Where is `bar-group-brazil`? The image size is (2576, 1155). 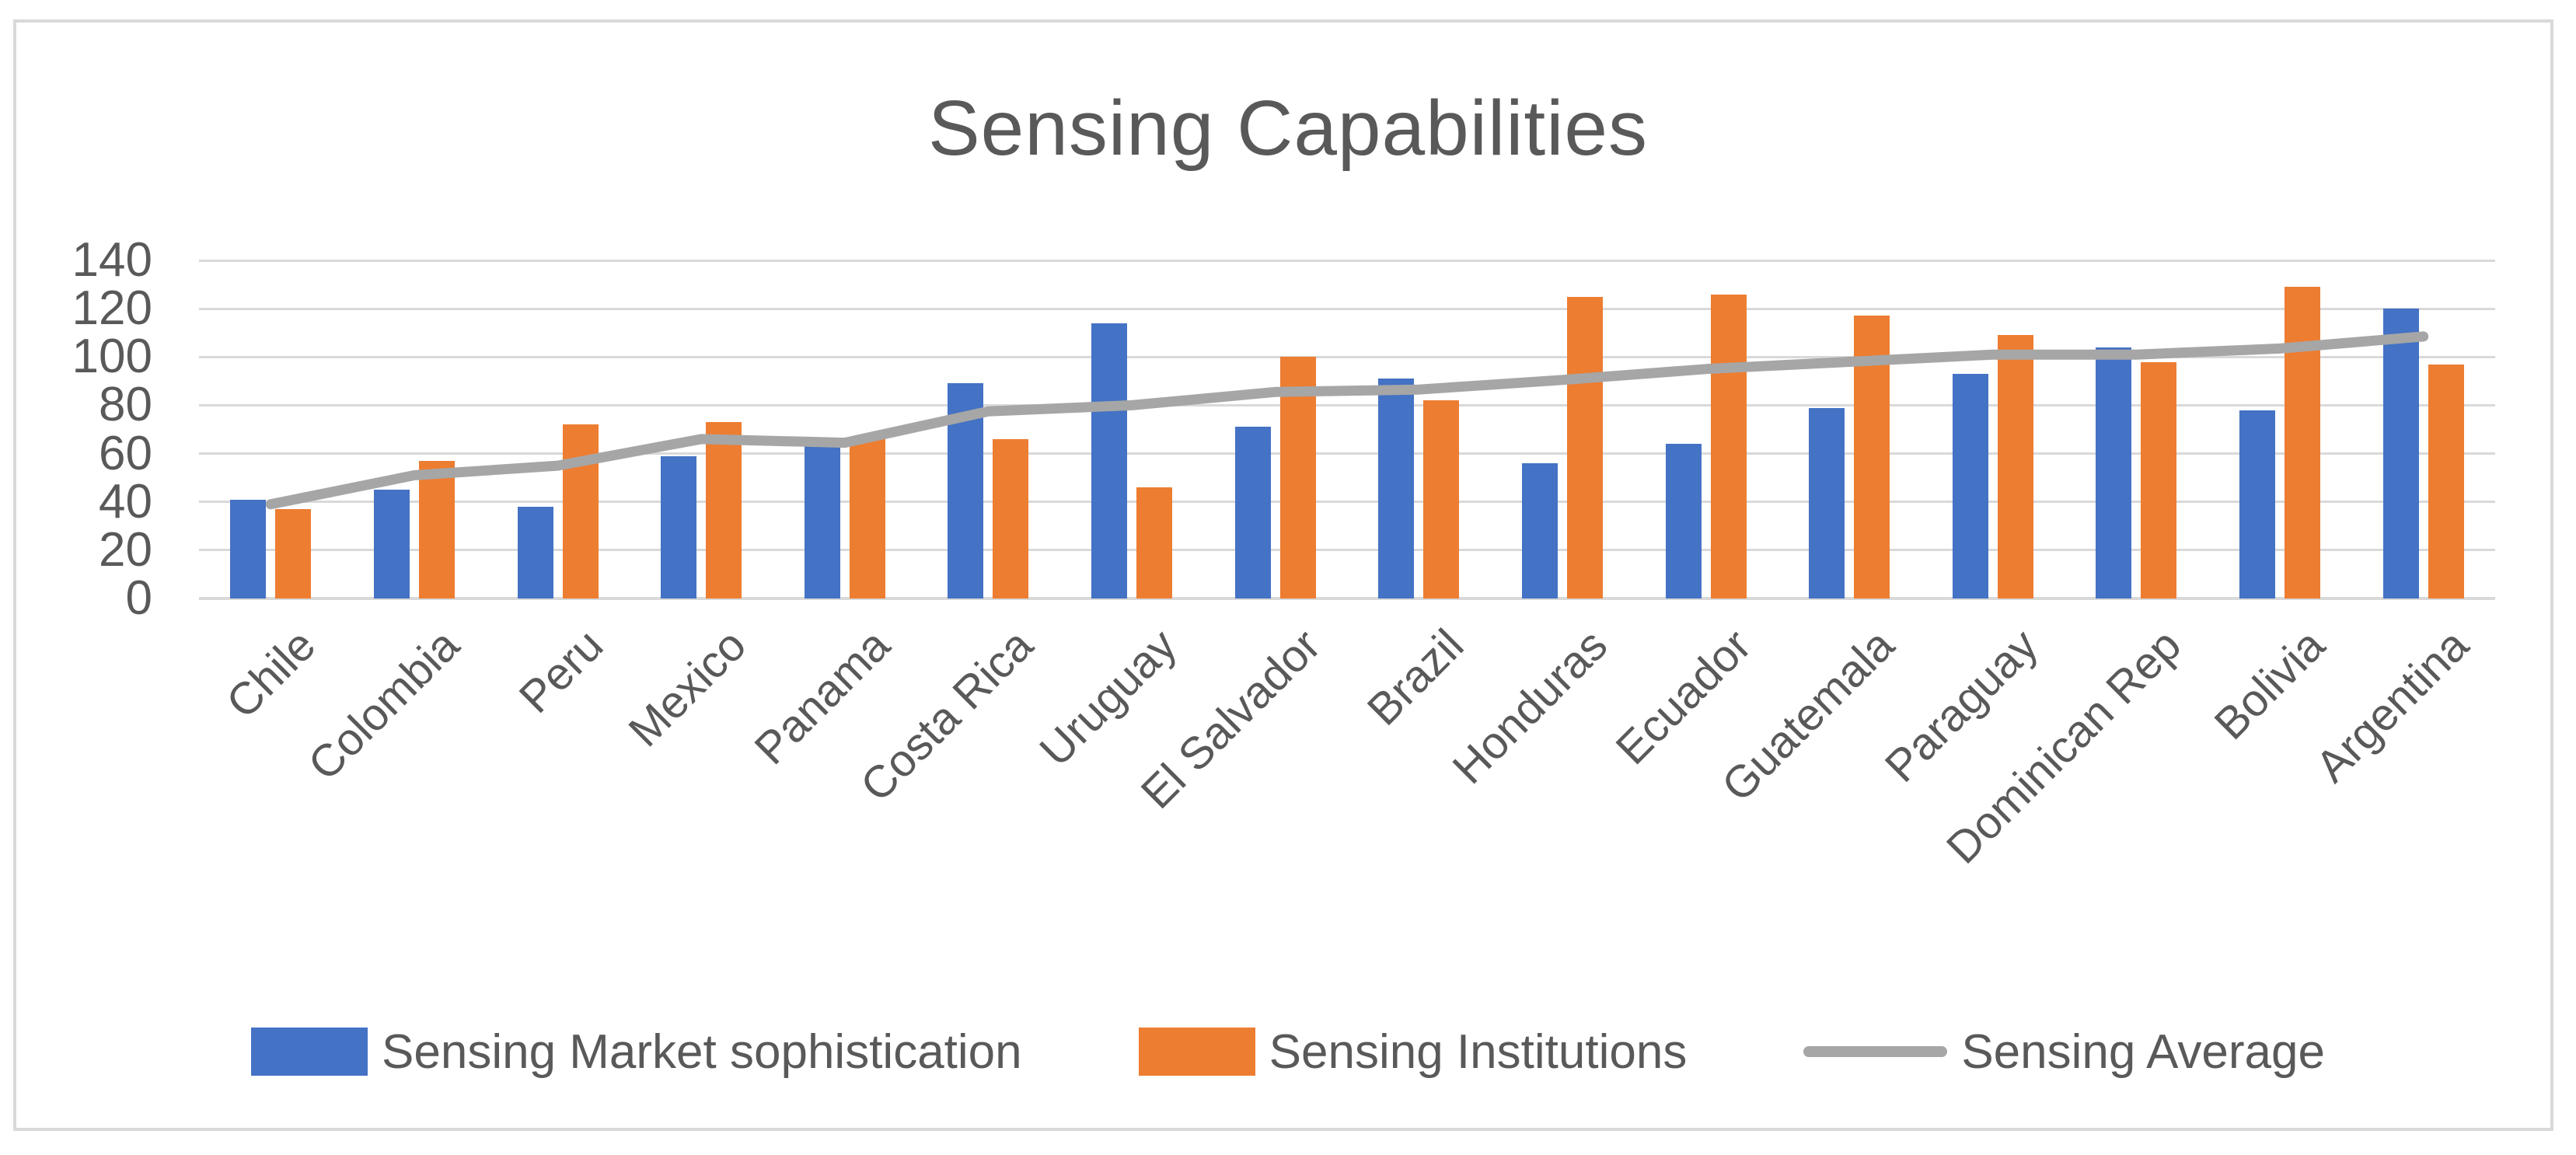
bar-group-brazil is located at coordinates (1419, 429).